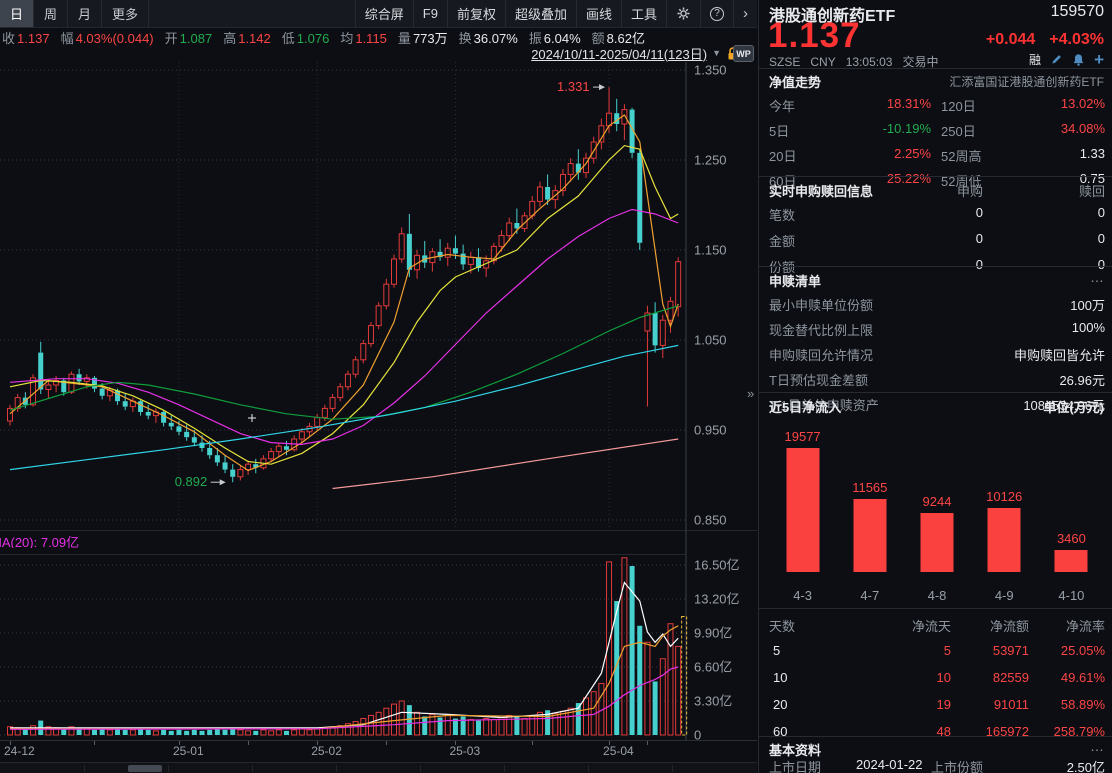  I want to click on x-axis-label: 25-03, so click(465, 751).